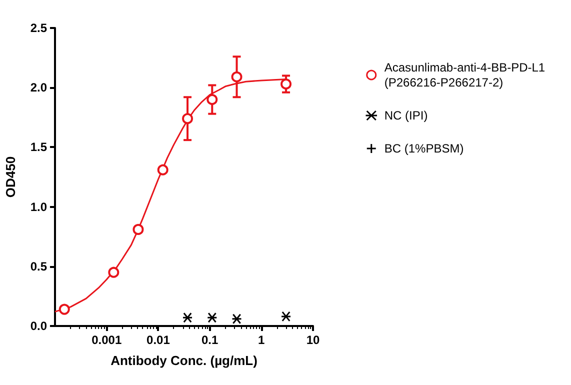  What do you see at coordinates (262, 340) in the screenshot?
I see `x-tick-label: 1` at bounding box center [262, 340].